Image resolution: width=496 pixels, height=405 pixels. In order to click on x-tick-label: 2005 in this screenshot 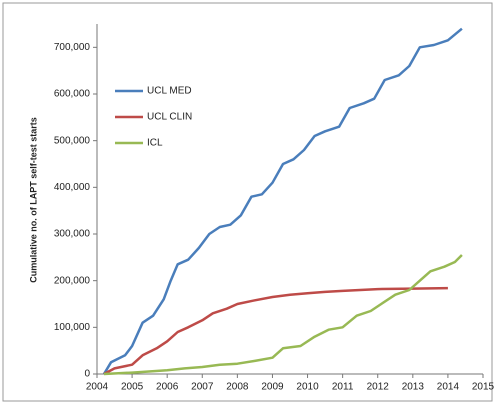, I will do `click(132, 387)`.